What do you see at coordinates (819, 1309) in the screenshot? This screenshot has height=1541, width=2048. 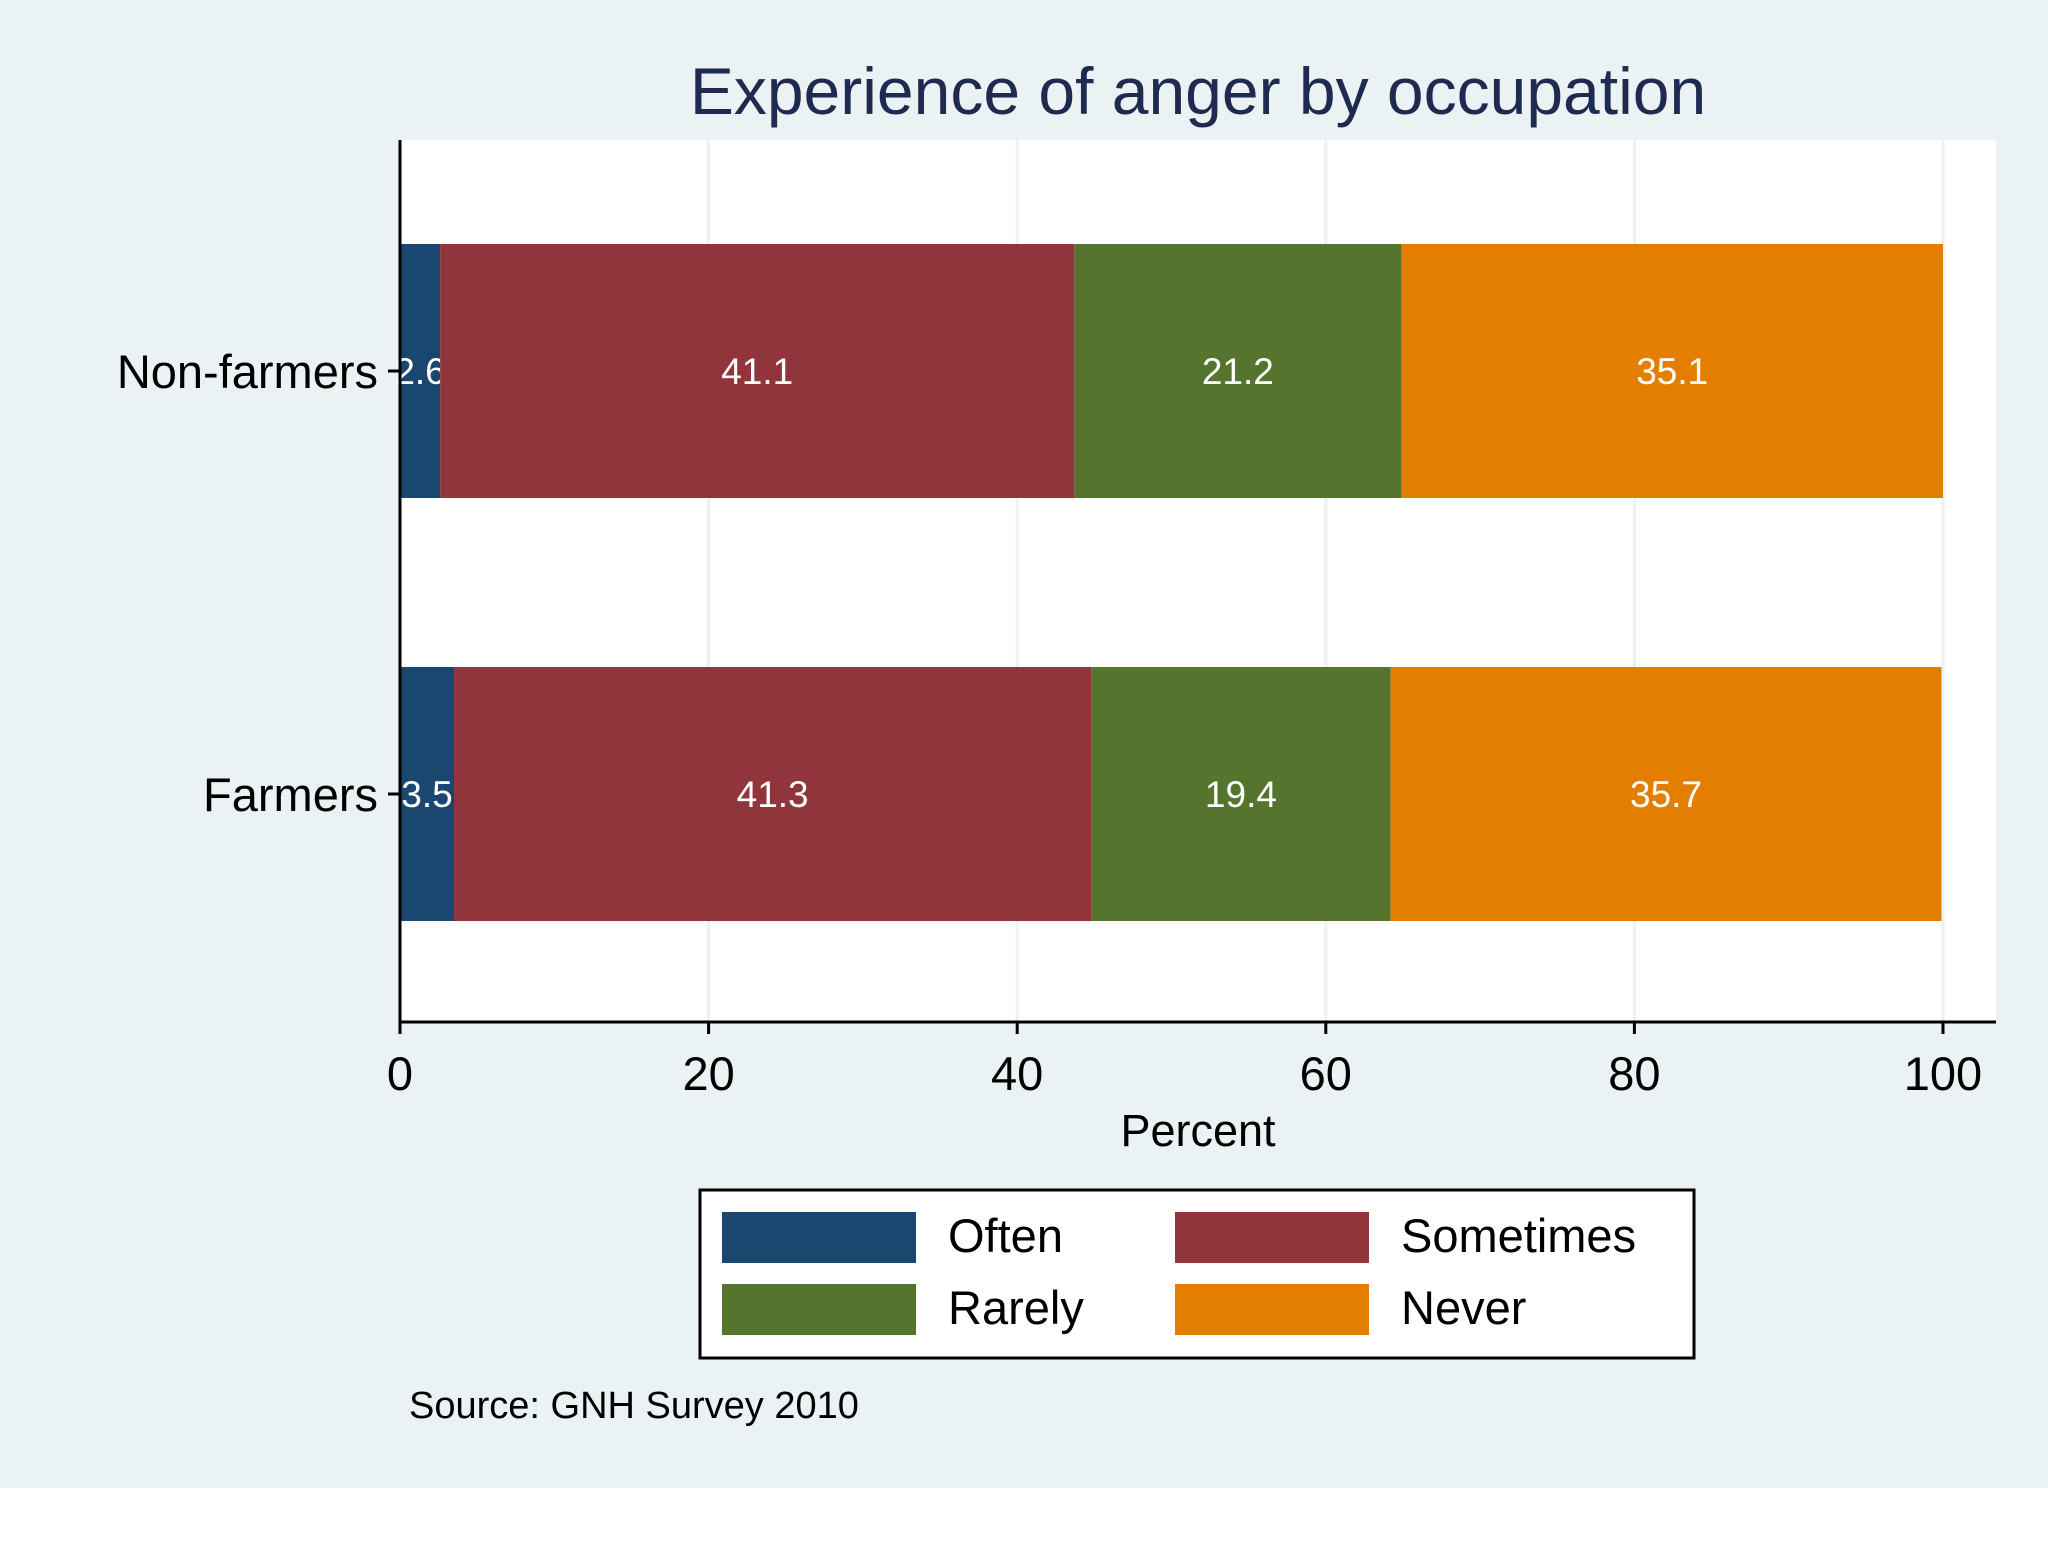 I see `legend-swatch-rarely` at bounding box center [819, 1309].